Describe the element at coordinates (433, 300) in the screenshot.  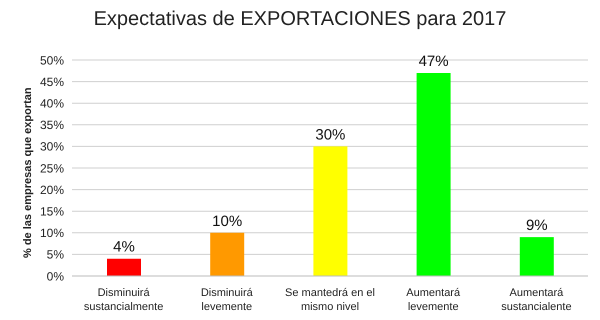
I see `x-tick-label: Aumentará levemente` at that location.